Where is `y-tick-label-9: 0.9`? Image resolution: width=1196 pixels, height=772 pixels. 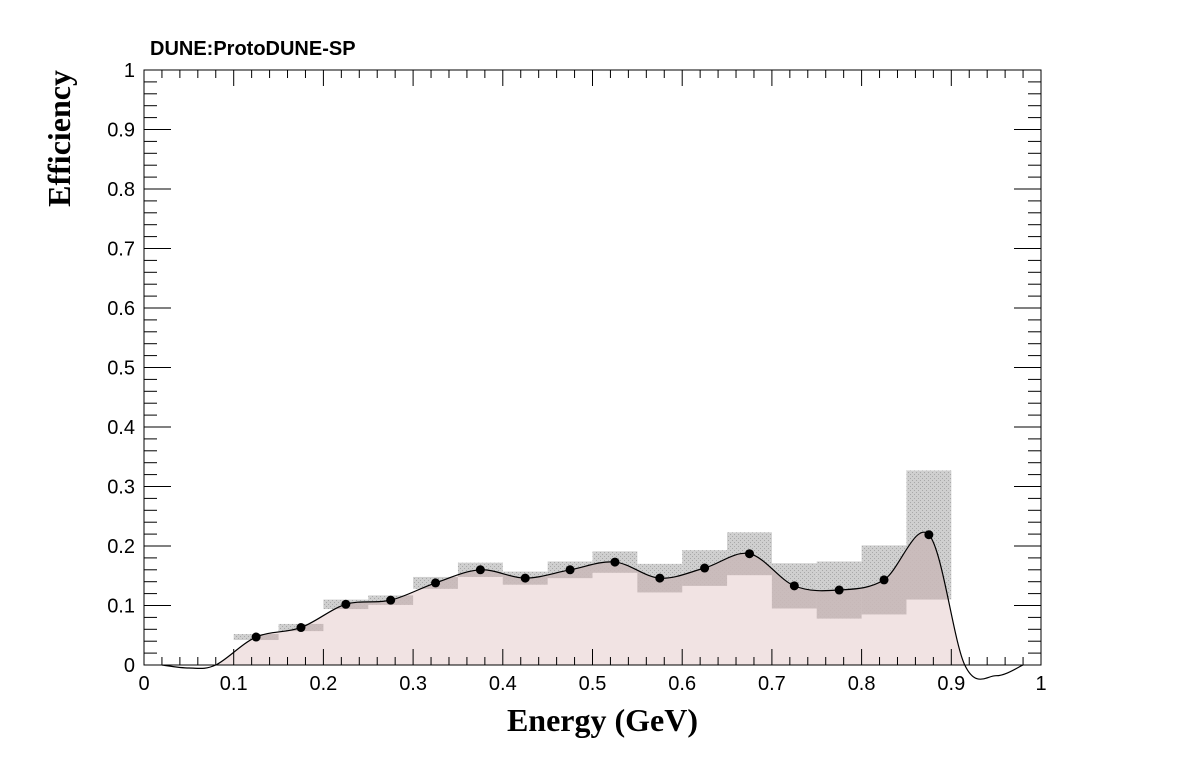
y-tick-label-9: 0.9 is located at coordinates (121, 131).